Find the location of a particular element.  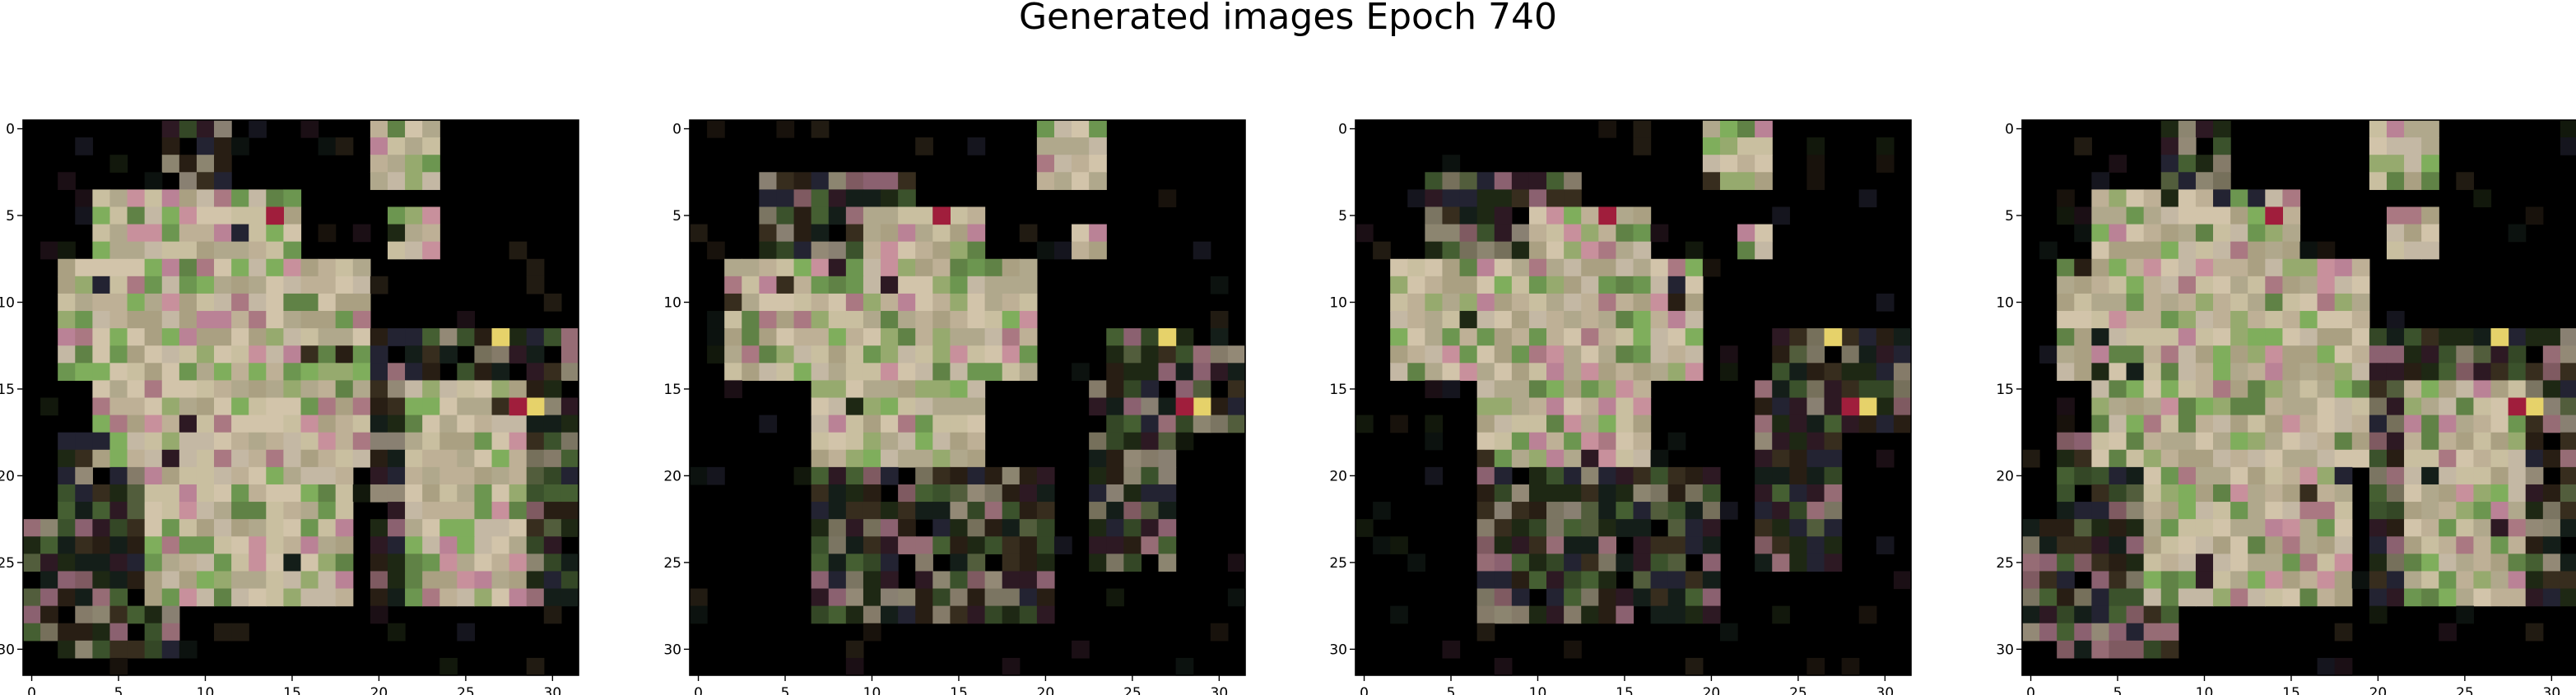

y-tick-label: 25 is located at coordinates (672, 563).